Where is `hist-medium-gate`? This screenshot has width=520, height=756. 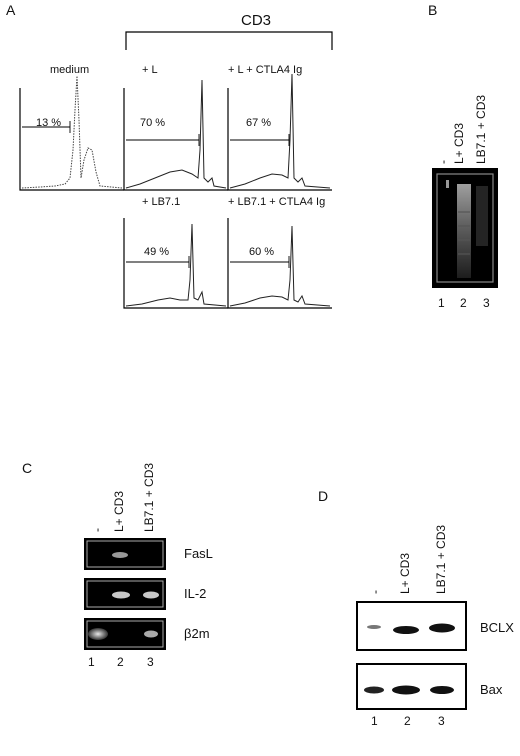
hist-medium-gate is located at coordinates (46, 127).